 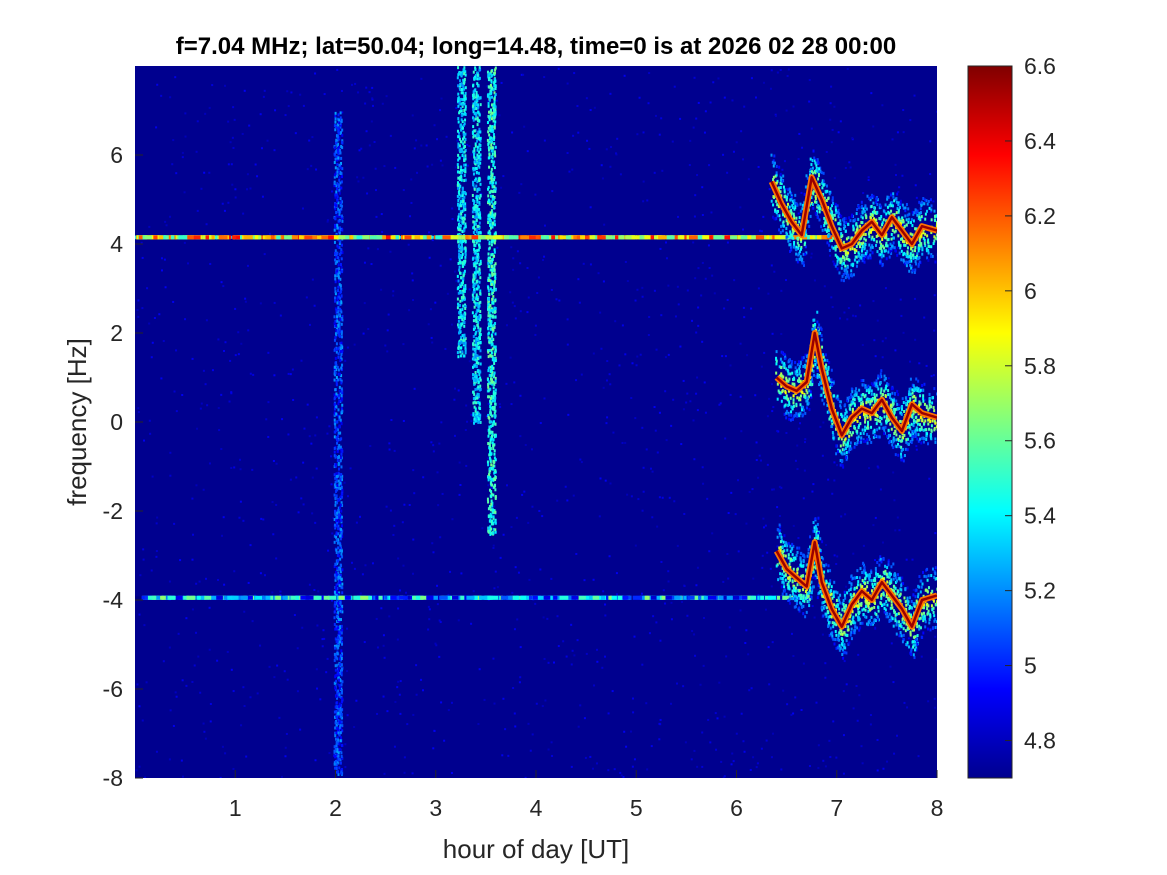 What do you see at coordinates (77, 422) in the screenshot?
I see `y-axis-label: frequency [Hz]` at bounding box center [77, 422].